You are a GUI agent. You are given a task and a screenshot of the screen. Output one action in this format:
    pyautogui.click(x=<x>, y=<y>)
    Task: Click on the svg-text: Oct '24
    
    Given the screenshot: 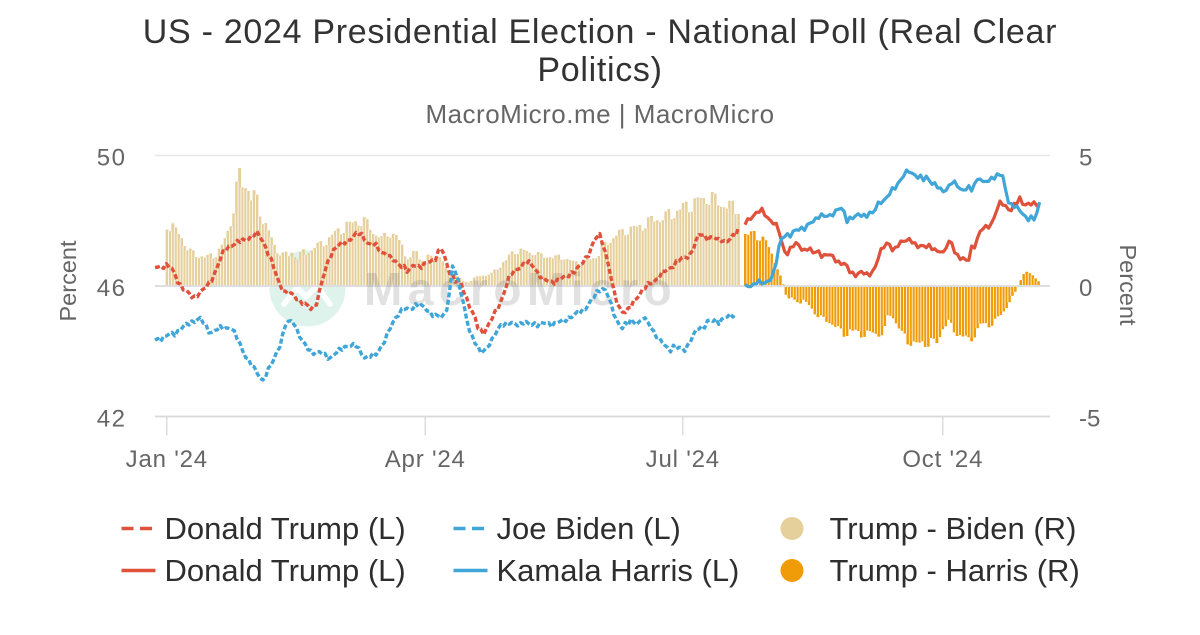 What is the action you would take?
    pyautogui.click(x=942, y=459)
    